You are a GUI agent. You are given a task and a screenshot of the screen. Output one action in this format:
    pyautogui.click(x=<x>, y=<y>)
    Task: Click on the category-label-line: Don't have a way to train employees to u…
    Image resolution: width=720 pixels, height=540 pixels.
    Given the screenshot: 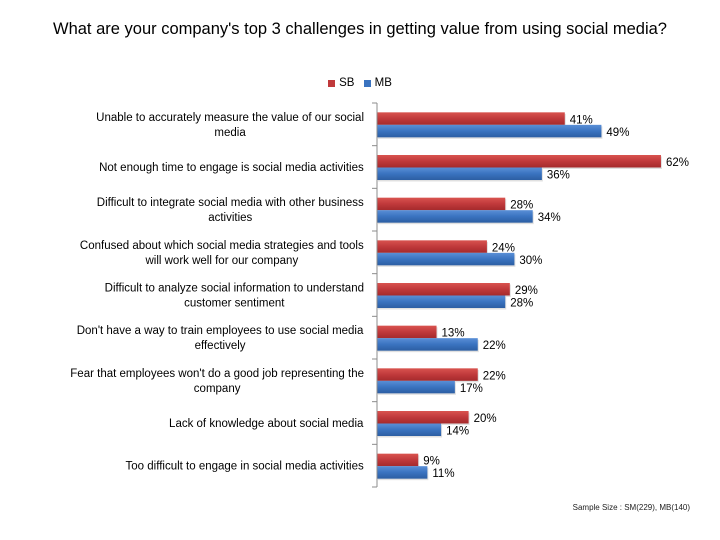 What is the action you would take?
    pyautogui.click(x=220, y=331)
    